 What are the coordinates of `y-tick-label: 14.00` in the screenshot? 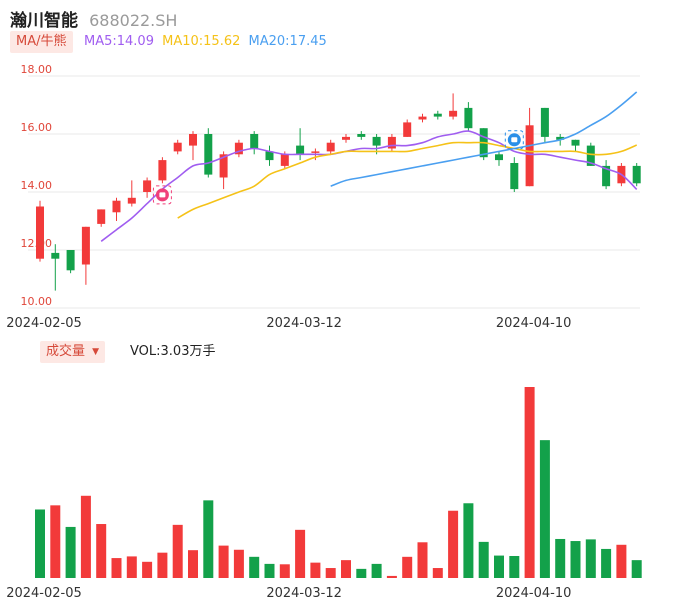 It's located at (37, 185).